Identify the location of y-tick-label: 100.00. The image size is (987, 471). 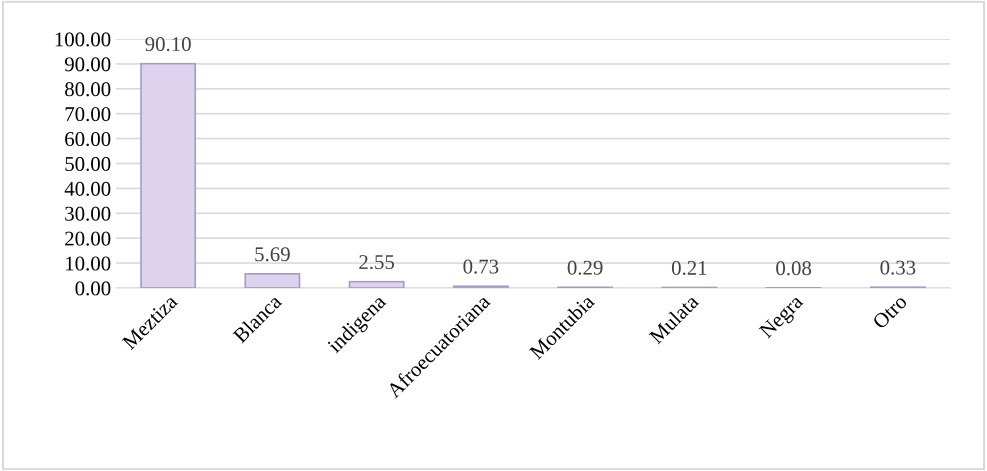
(83, 39).